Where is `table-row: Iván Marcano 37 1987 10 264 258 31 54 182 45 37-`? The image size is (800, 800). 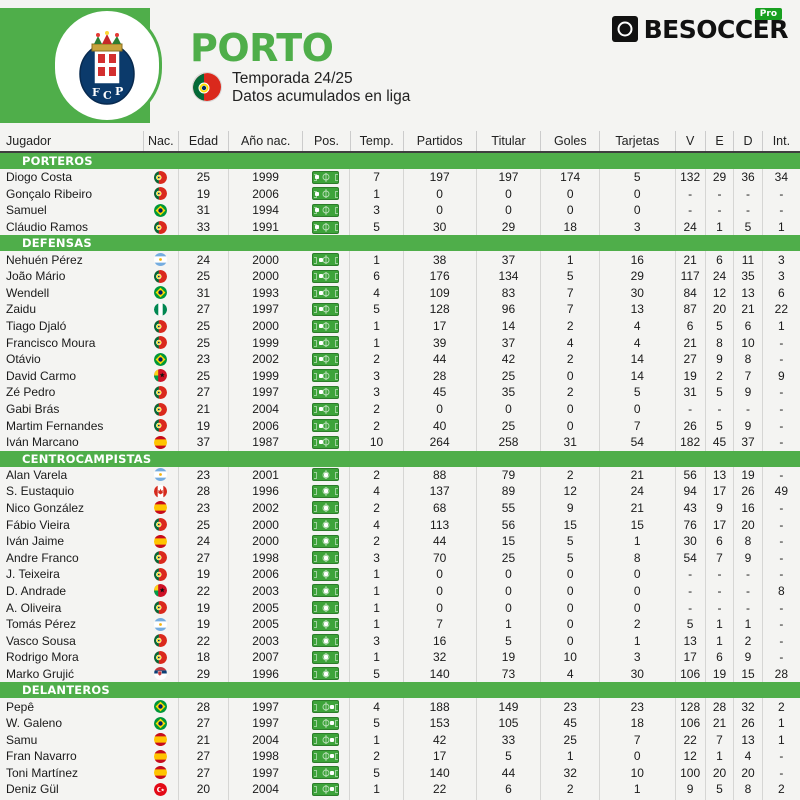
table-row: Iván Marcano 37 1987 10 264 258 31 54 182 45 37- is located at coordinates (400, 442).